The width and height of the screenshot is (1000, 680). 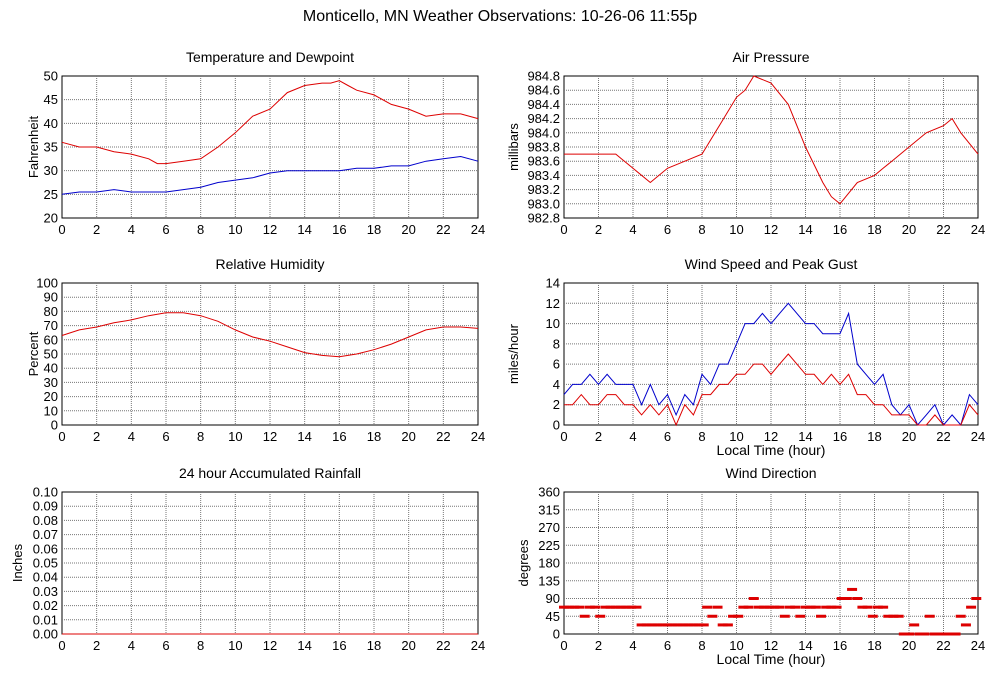 I want to click on y-tick-label: 983.2, so click(x=543, y=189).